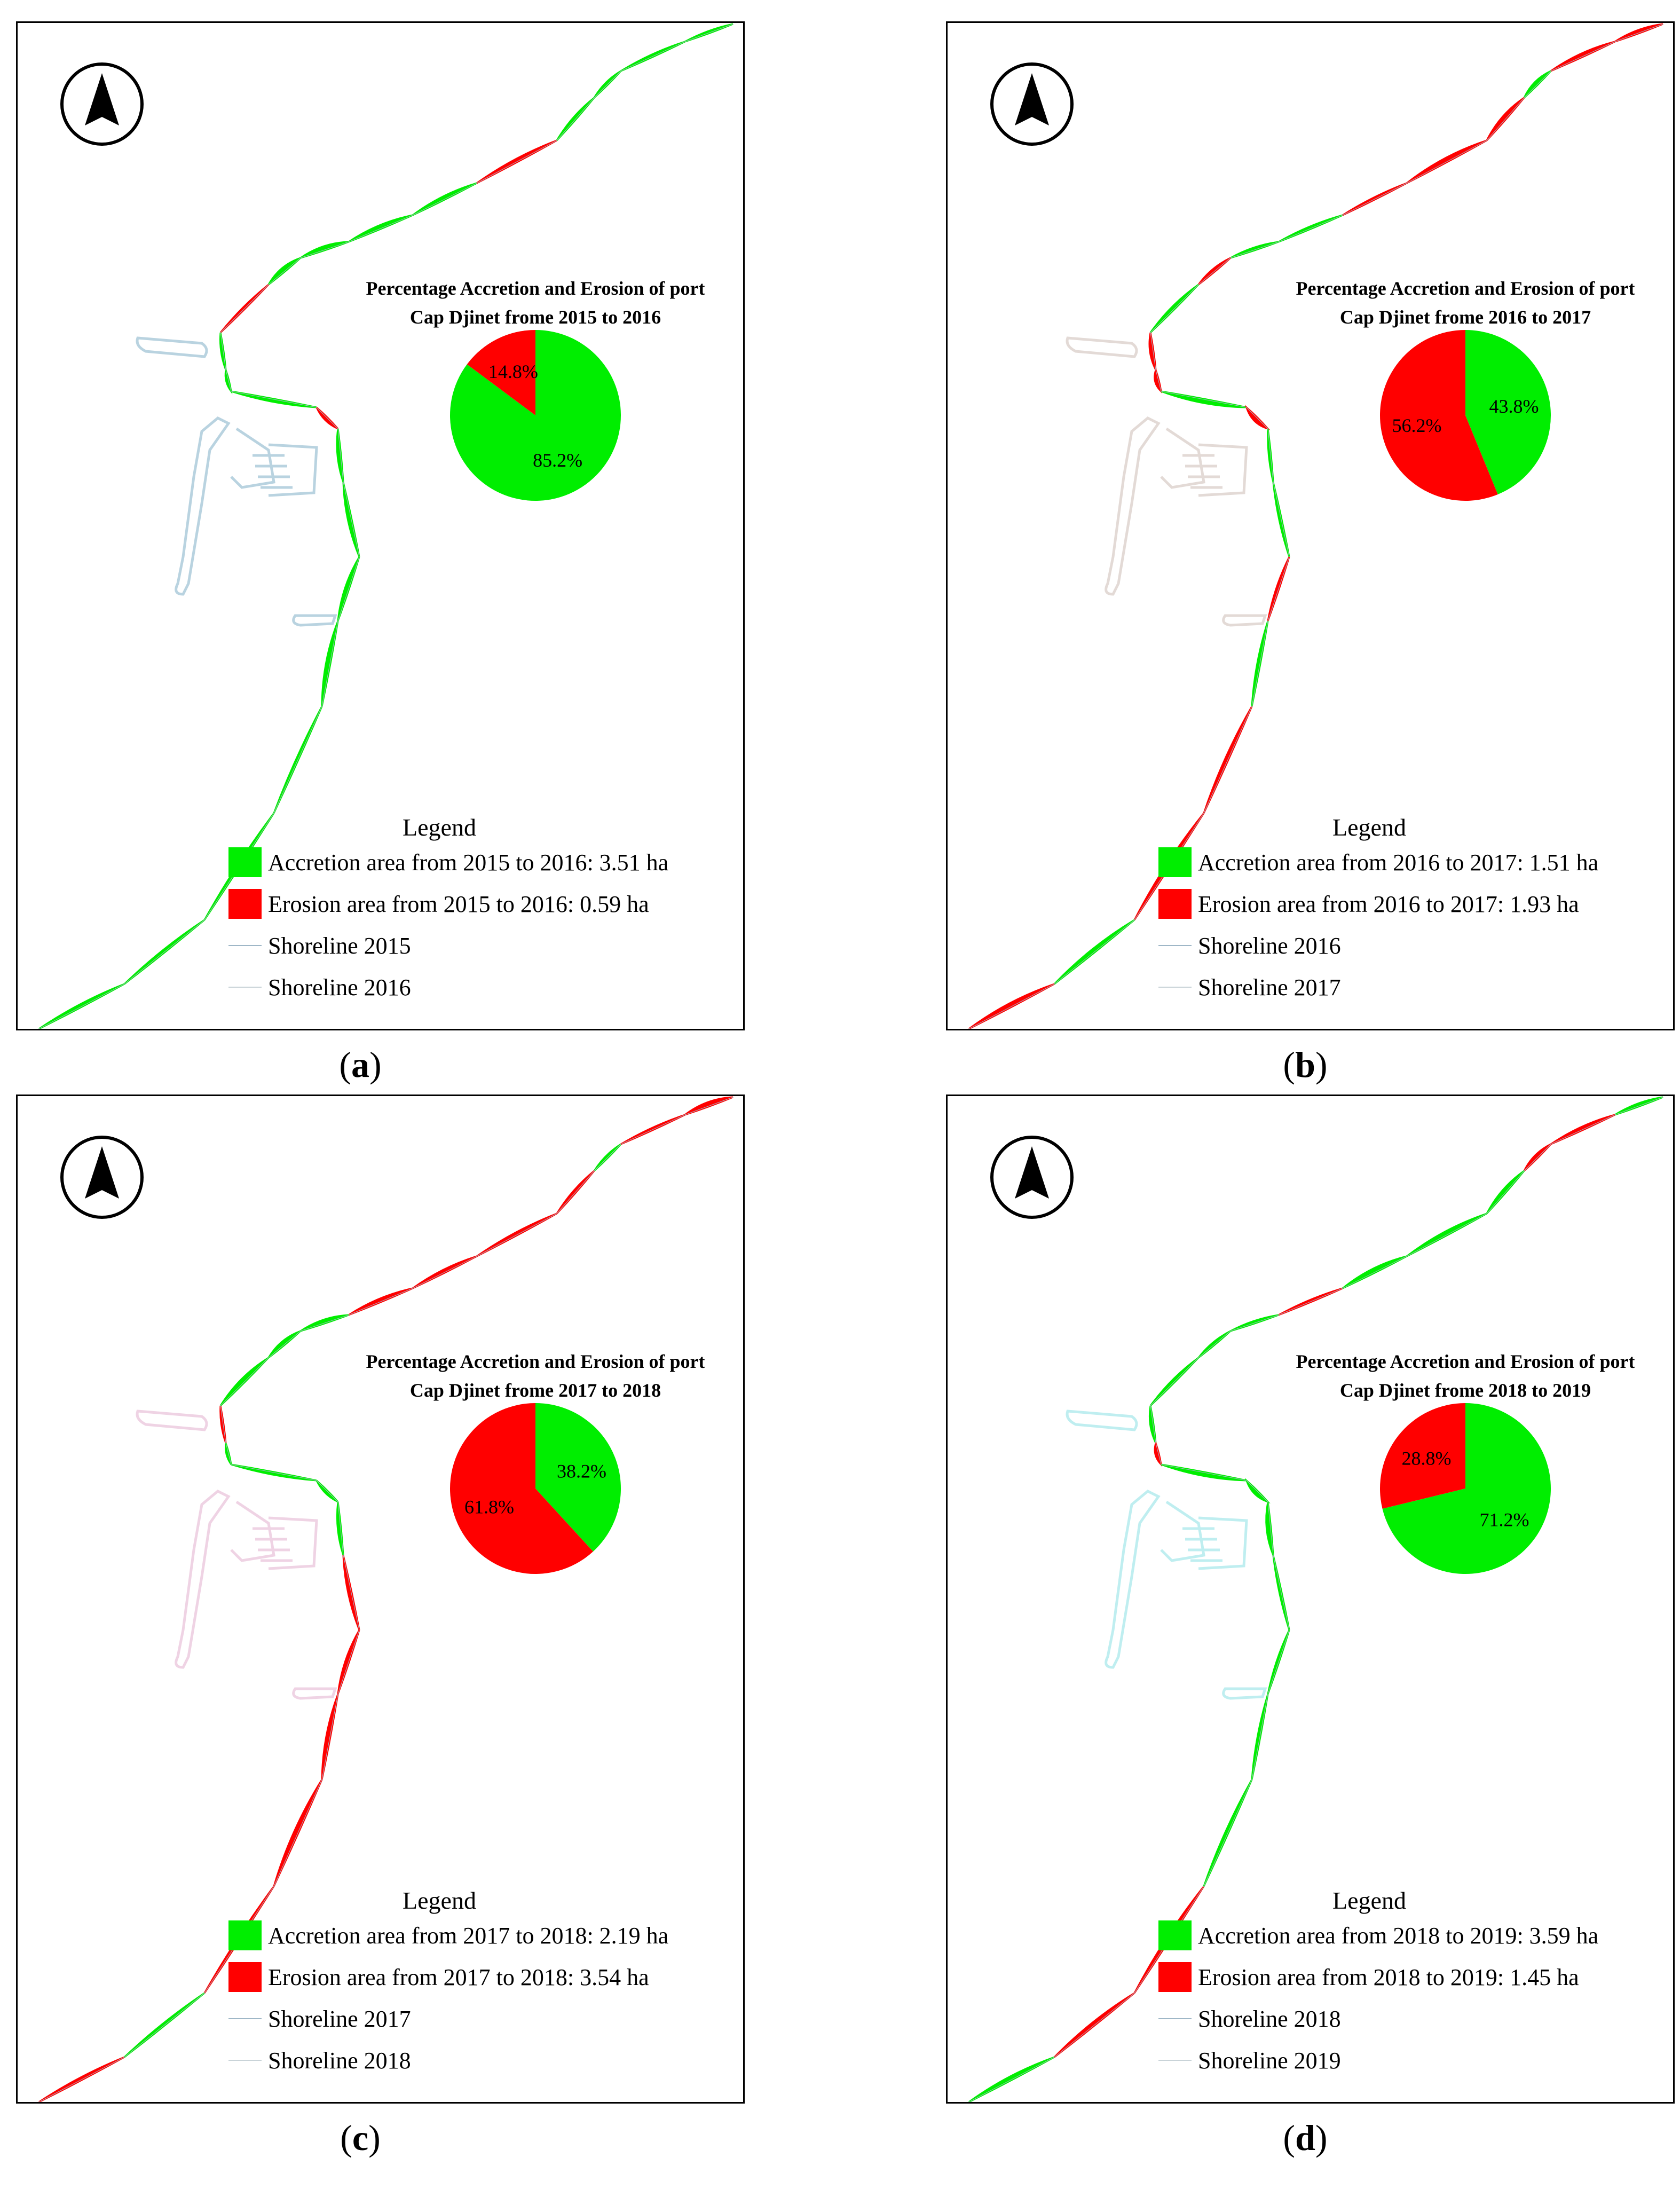 The height and width of the screenshot is (2189, 1680). What do you see at coordinates (1514, 406) in the screenshot?
I see `pie-slice-label-accretion: 43.8%` at bounding box center [1514, 406].